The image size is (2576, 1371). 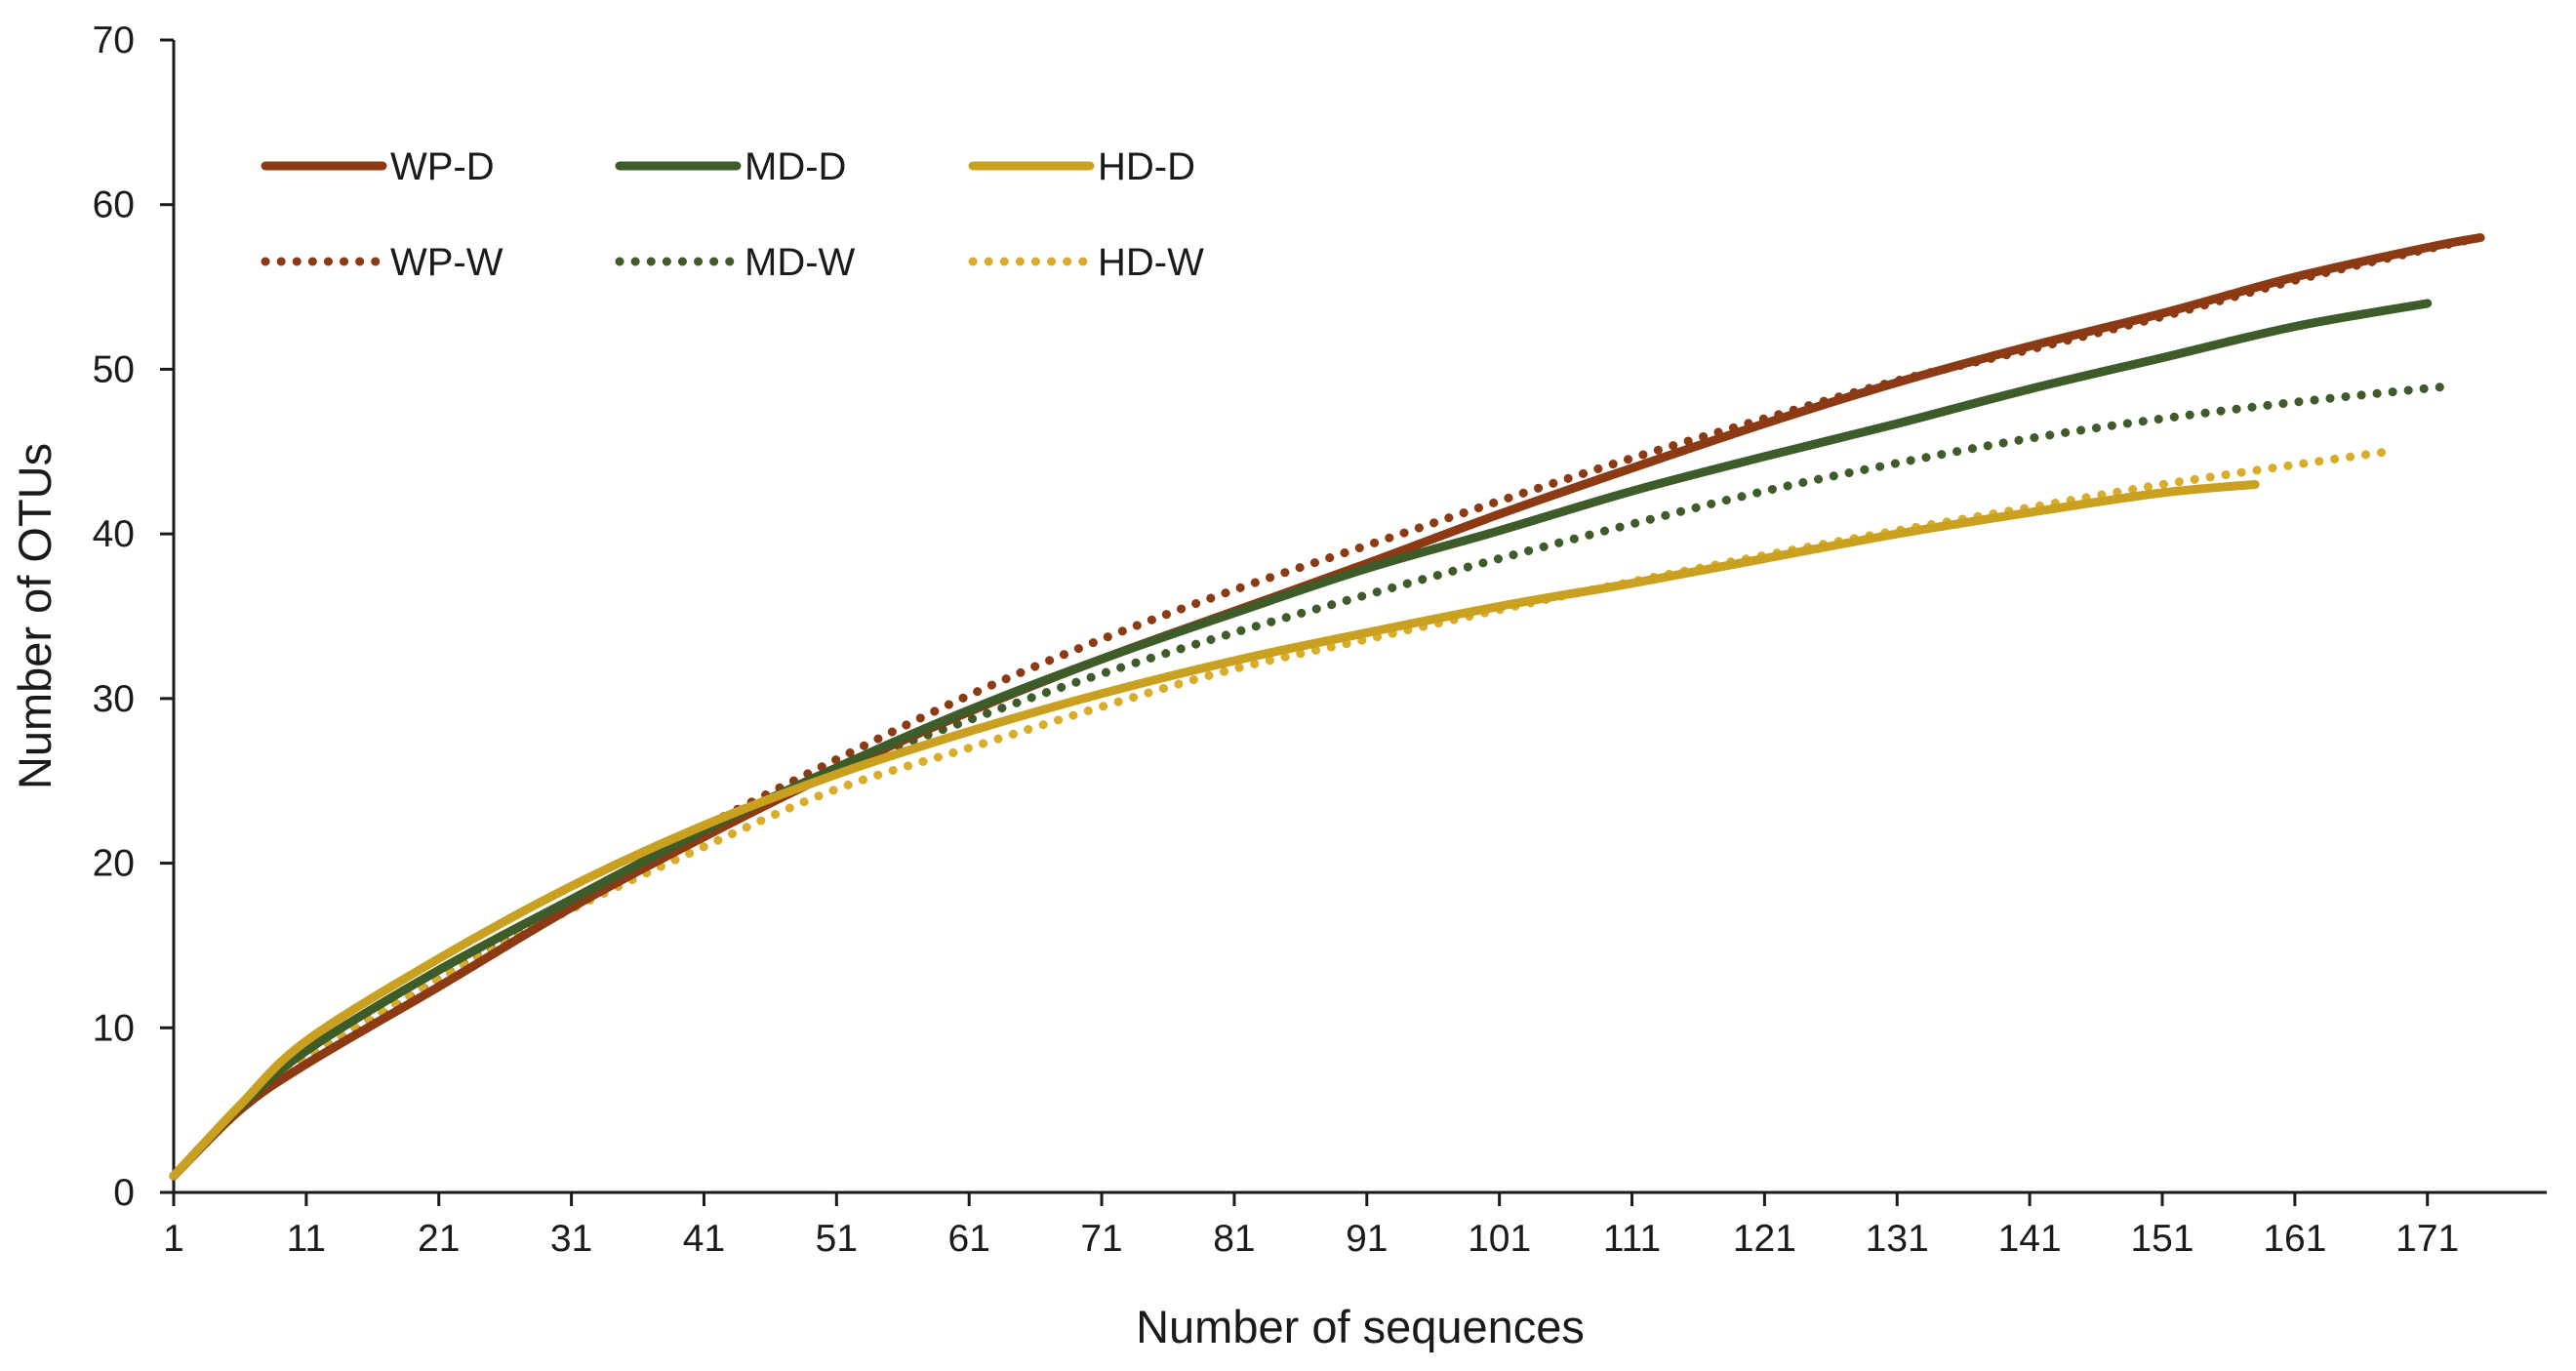 I want to click on x-tick-label: 111, so click(x=1632, y=1239).